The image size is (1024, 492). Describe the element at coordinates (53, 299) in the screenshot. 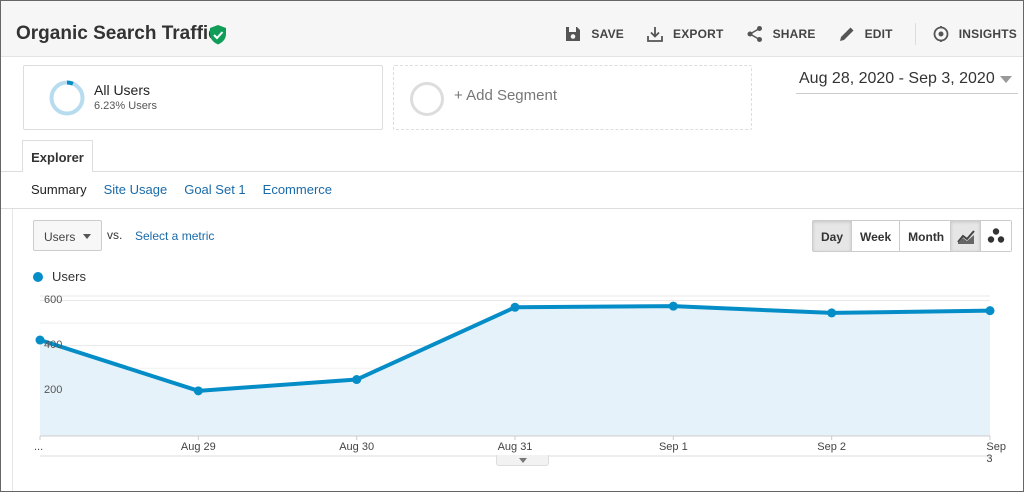

I see `y-tick-label: 600` at that location.